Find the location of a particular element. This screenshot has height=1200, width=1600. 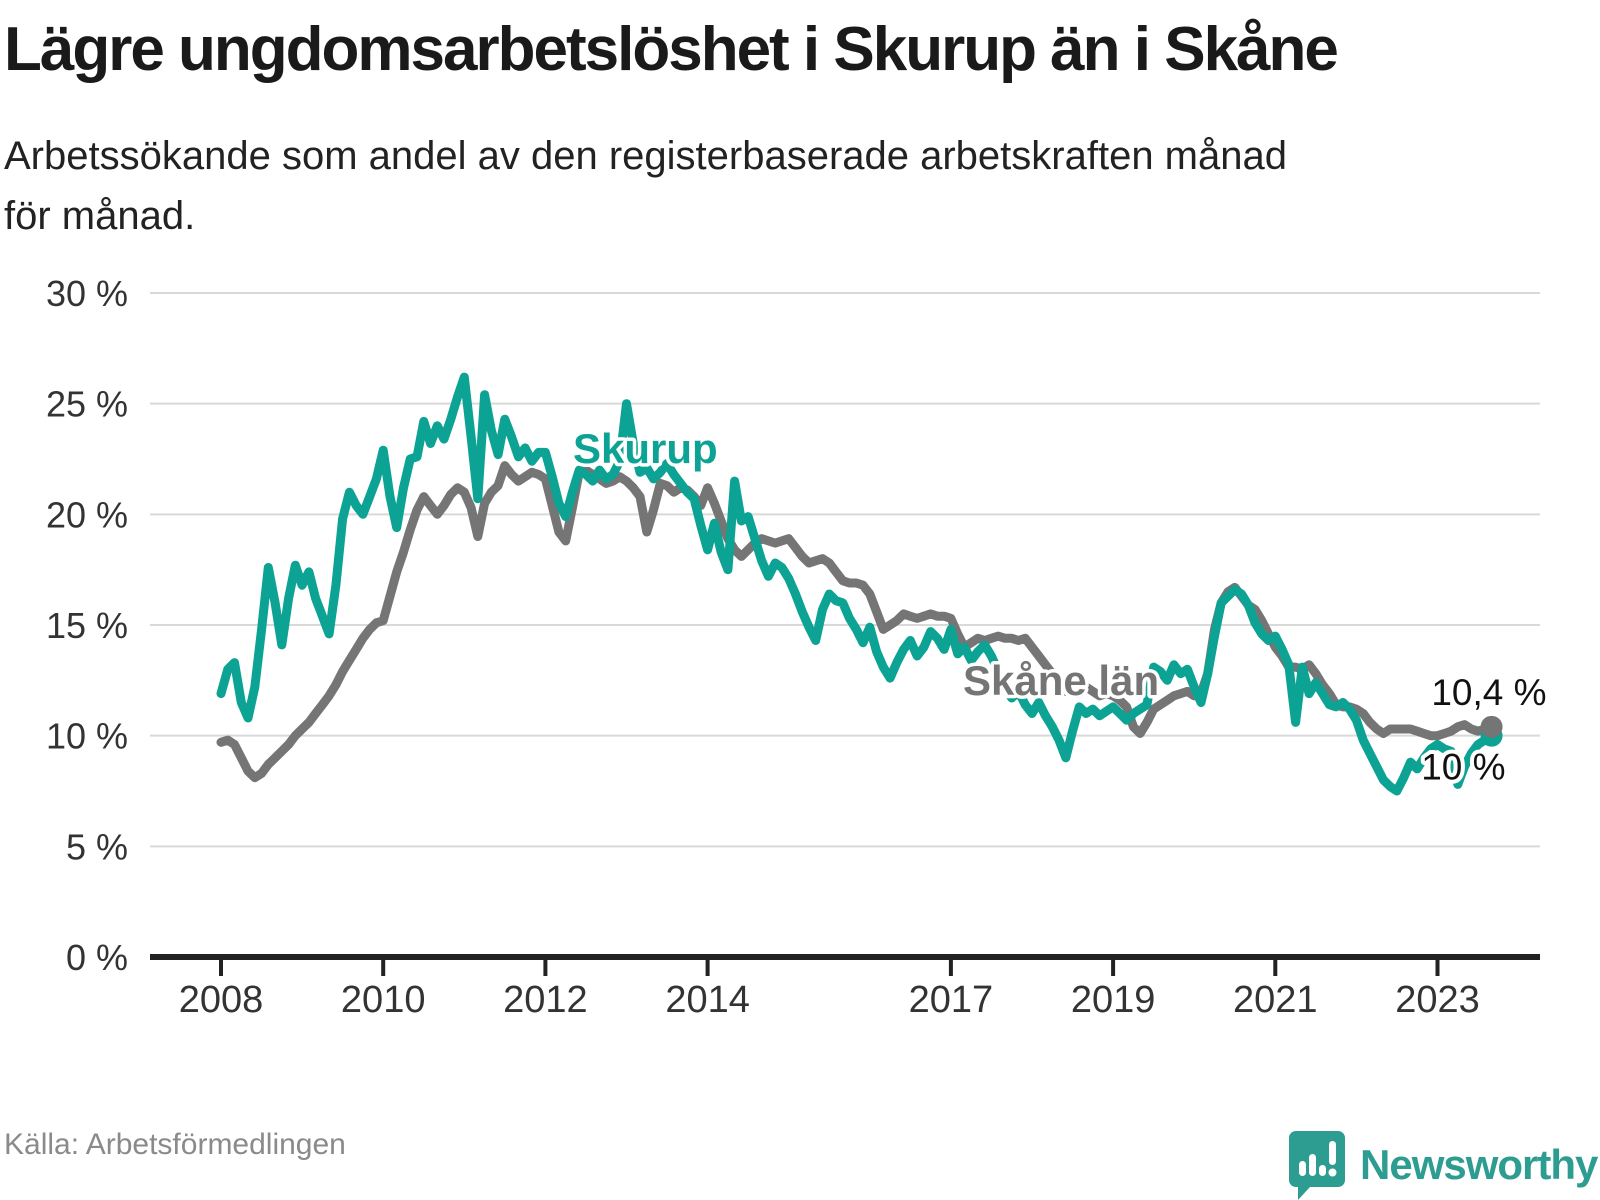

end-value-label: 10 % is located at coordinates (1463, 767).